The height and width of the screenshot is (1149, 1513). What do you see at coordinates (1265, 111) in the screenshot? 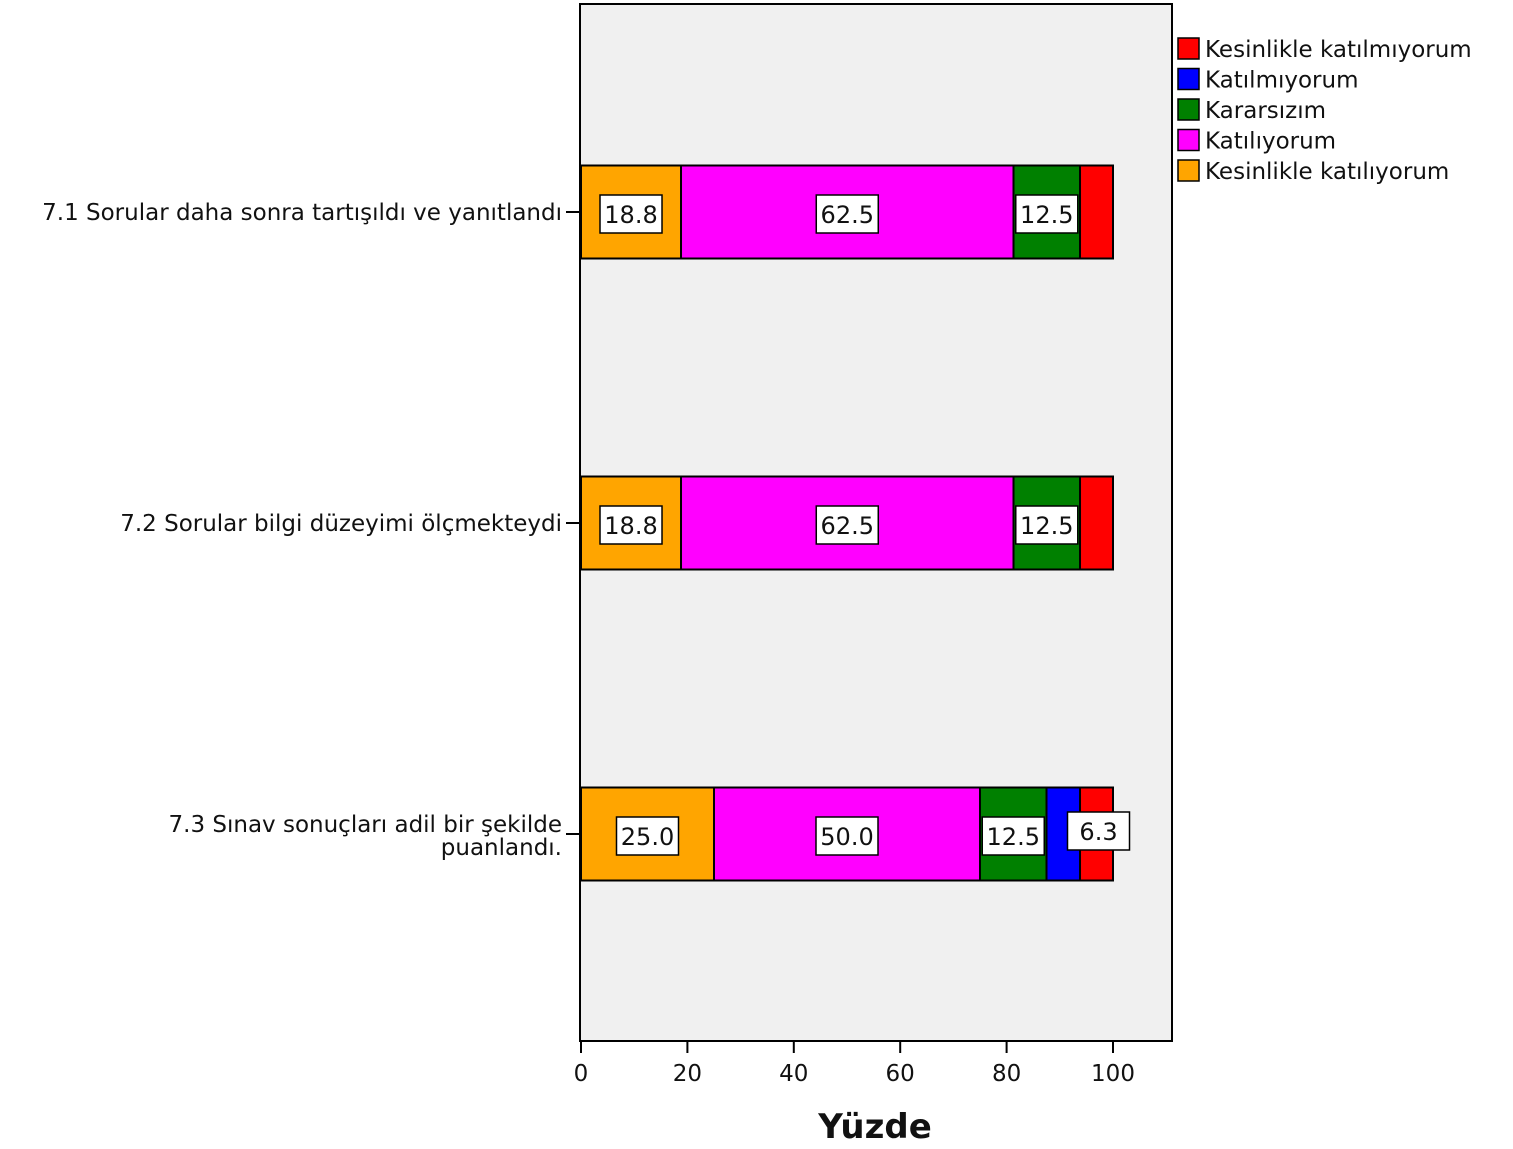
I see `legend-label: Kararsızım` at bounding box center [1265, 111].